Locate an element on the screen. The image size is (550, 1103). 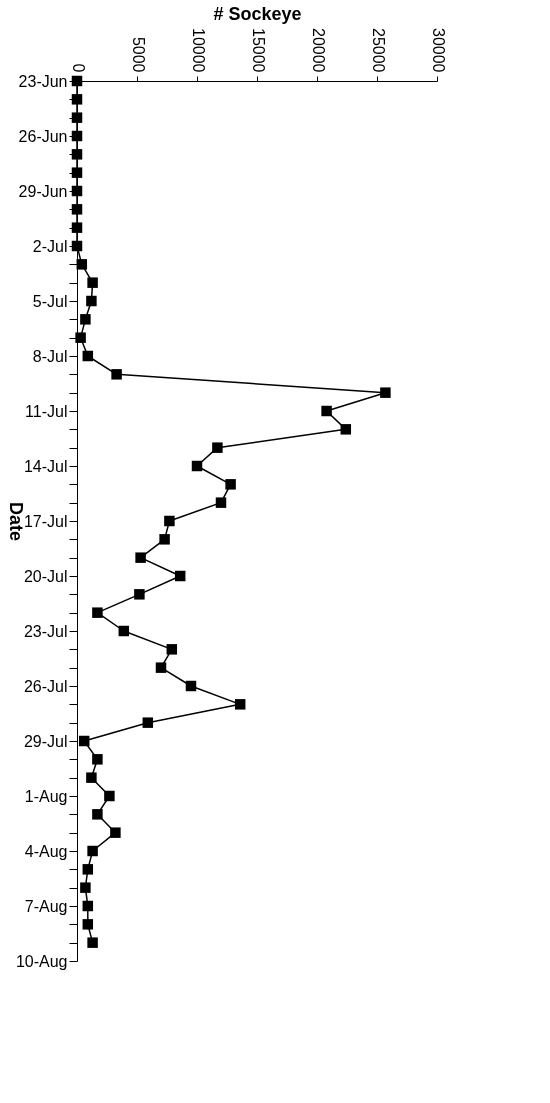
y-tick-label: 29-Jul is located at coordinates (45, 741).